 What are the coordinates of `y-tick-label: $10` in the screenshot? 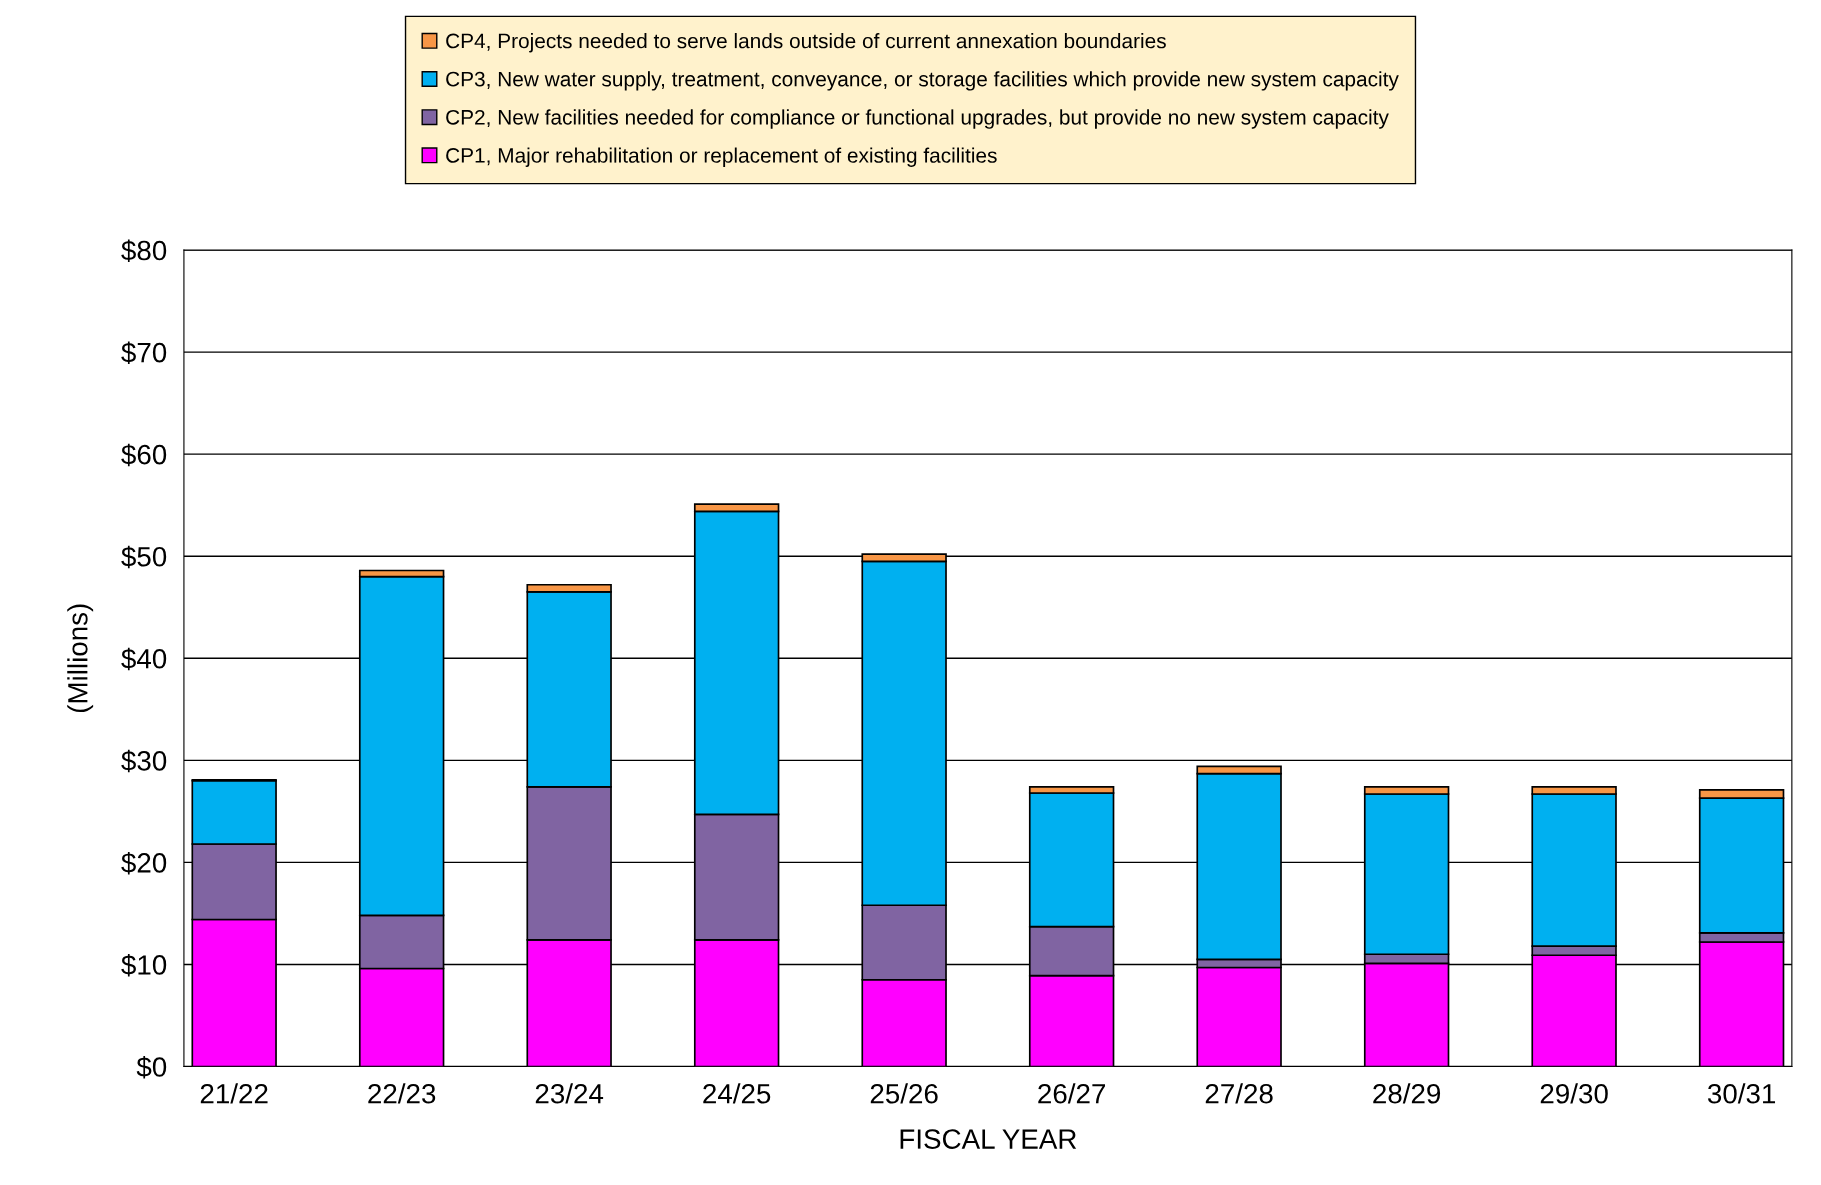 It's located at (144, 965).